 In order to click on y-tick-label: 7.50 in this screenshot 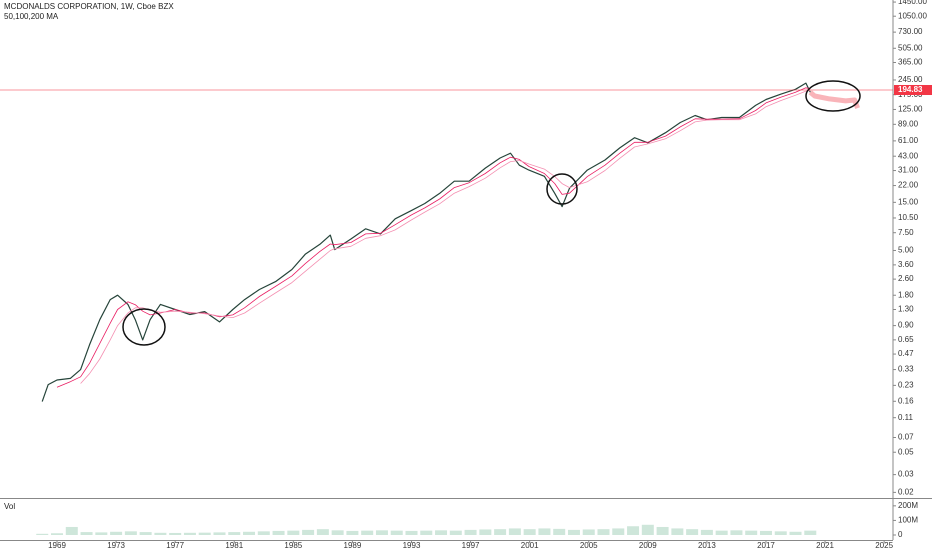, I will do `click(906, 232)`.